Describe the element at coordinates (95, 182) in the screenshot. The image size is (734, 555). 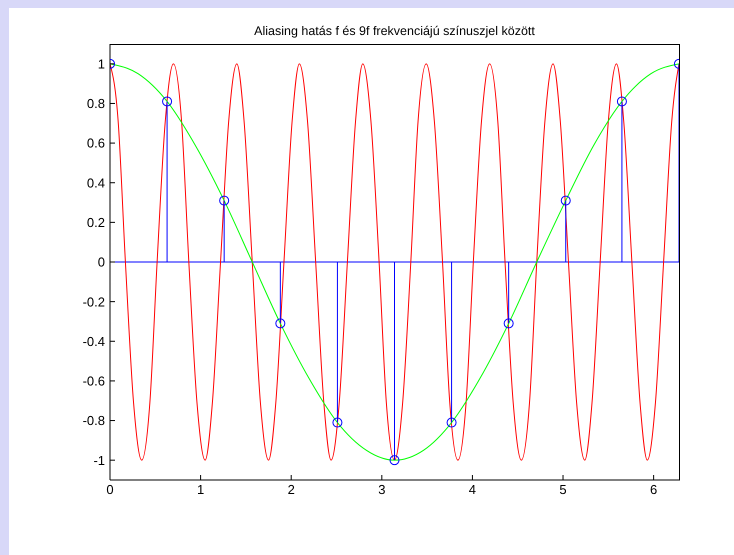
I see `y-tick-label: 0.4` at that location.